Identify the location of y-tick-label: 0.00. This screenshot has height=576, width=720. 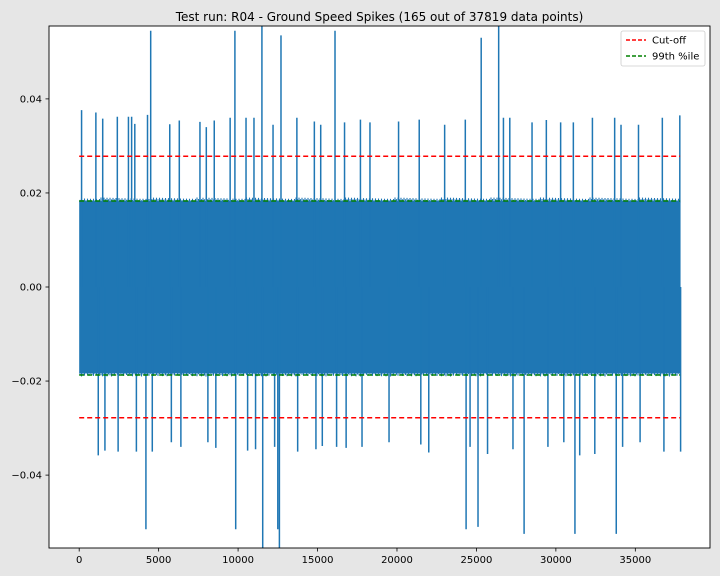
(31, 288).